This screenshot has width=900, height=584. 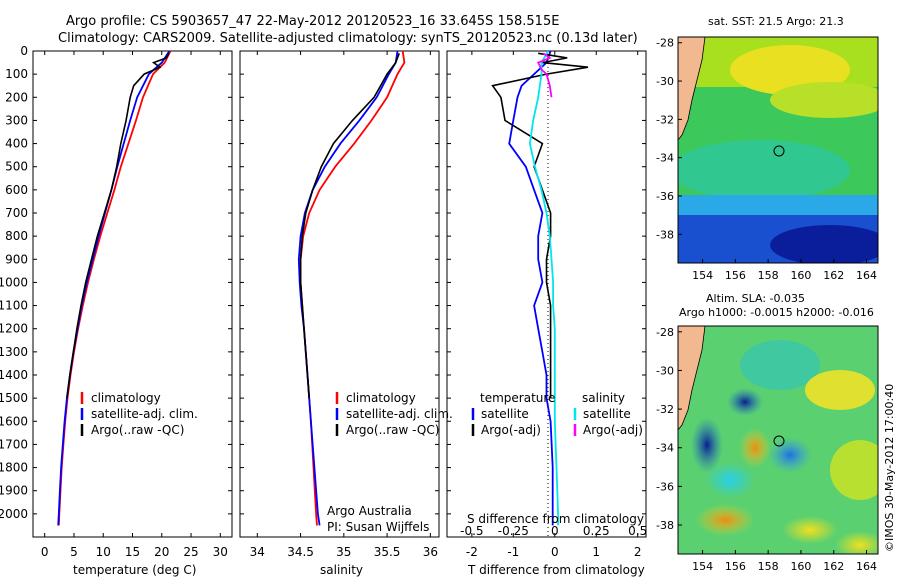 I want to click on series-line-t-satellite, so click(x=531, y=288).